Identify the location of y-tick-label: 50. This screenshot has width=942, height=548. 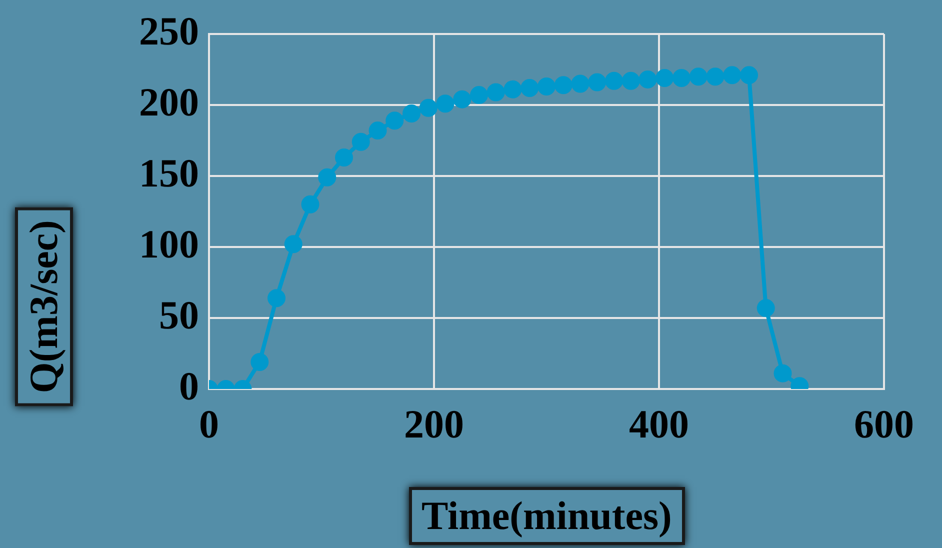
(179, 315).